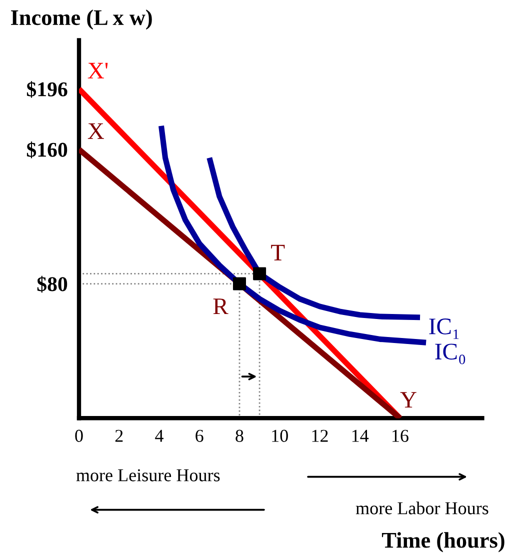  I want to click on x-tick-label: 10, so click(280, 436).